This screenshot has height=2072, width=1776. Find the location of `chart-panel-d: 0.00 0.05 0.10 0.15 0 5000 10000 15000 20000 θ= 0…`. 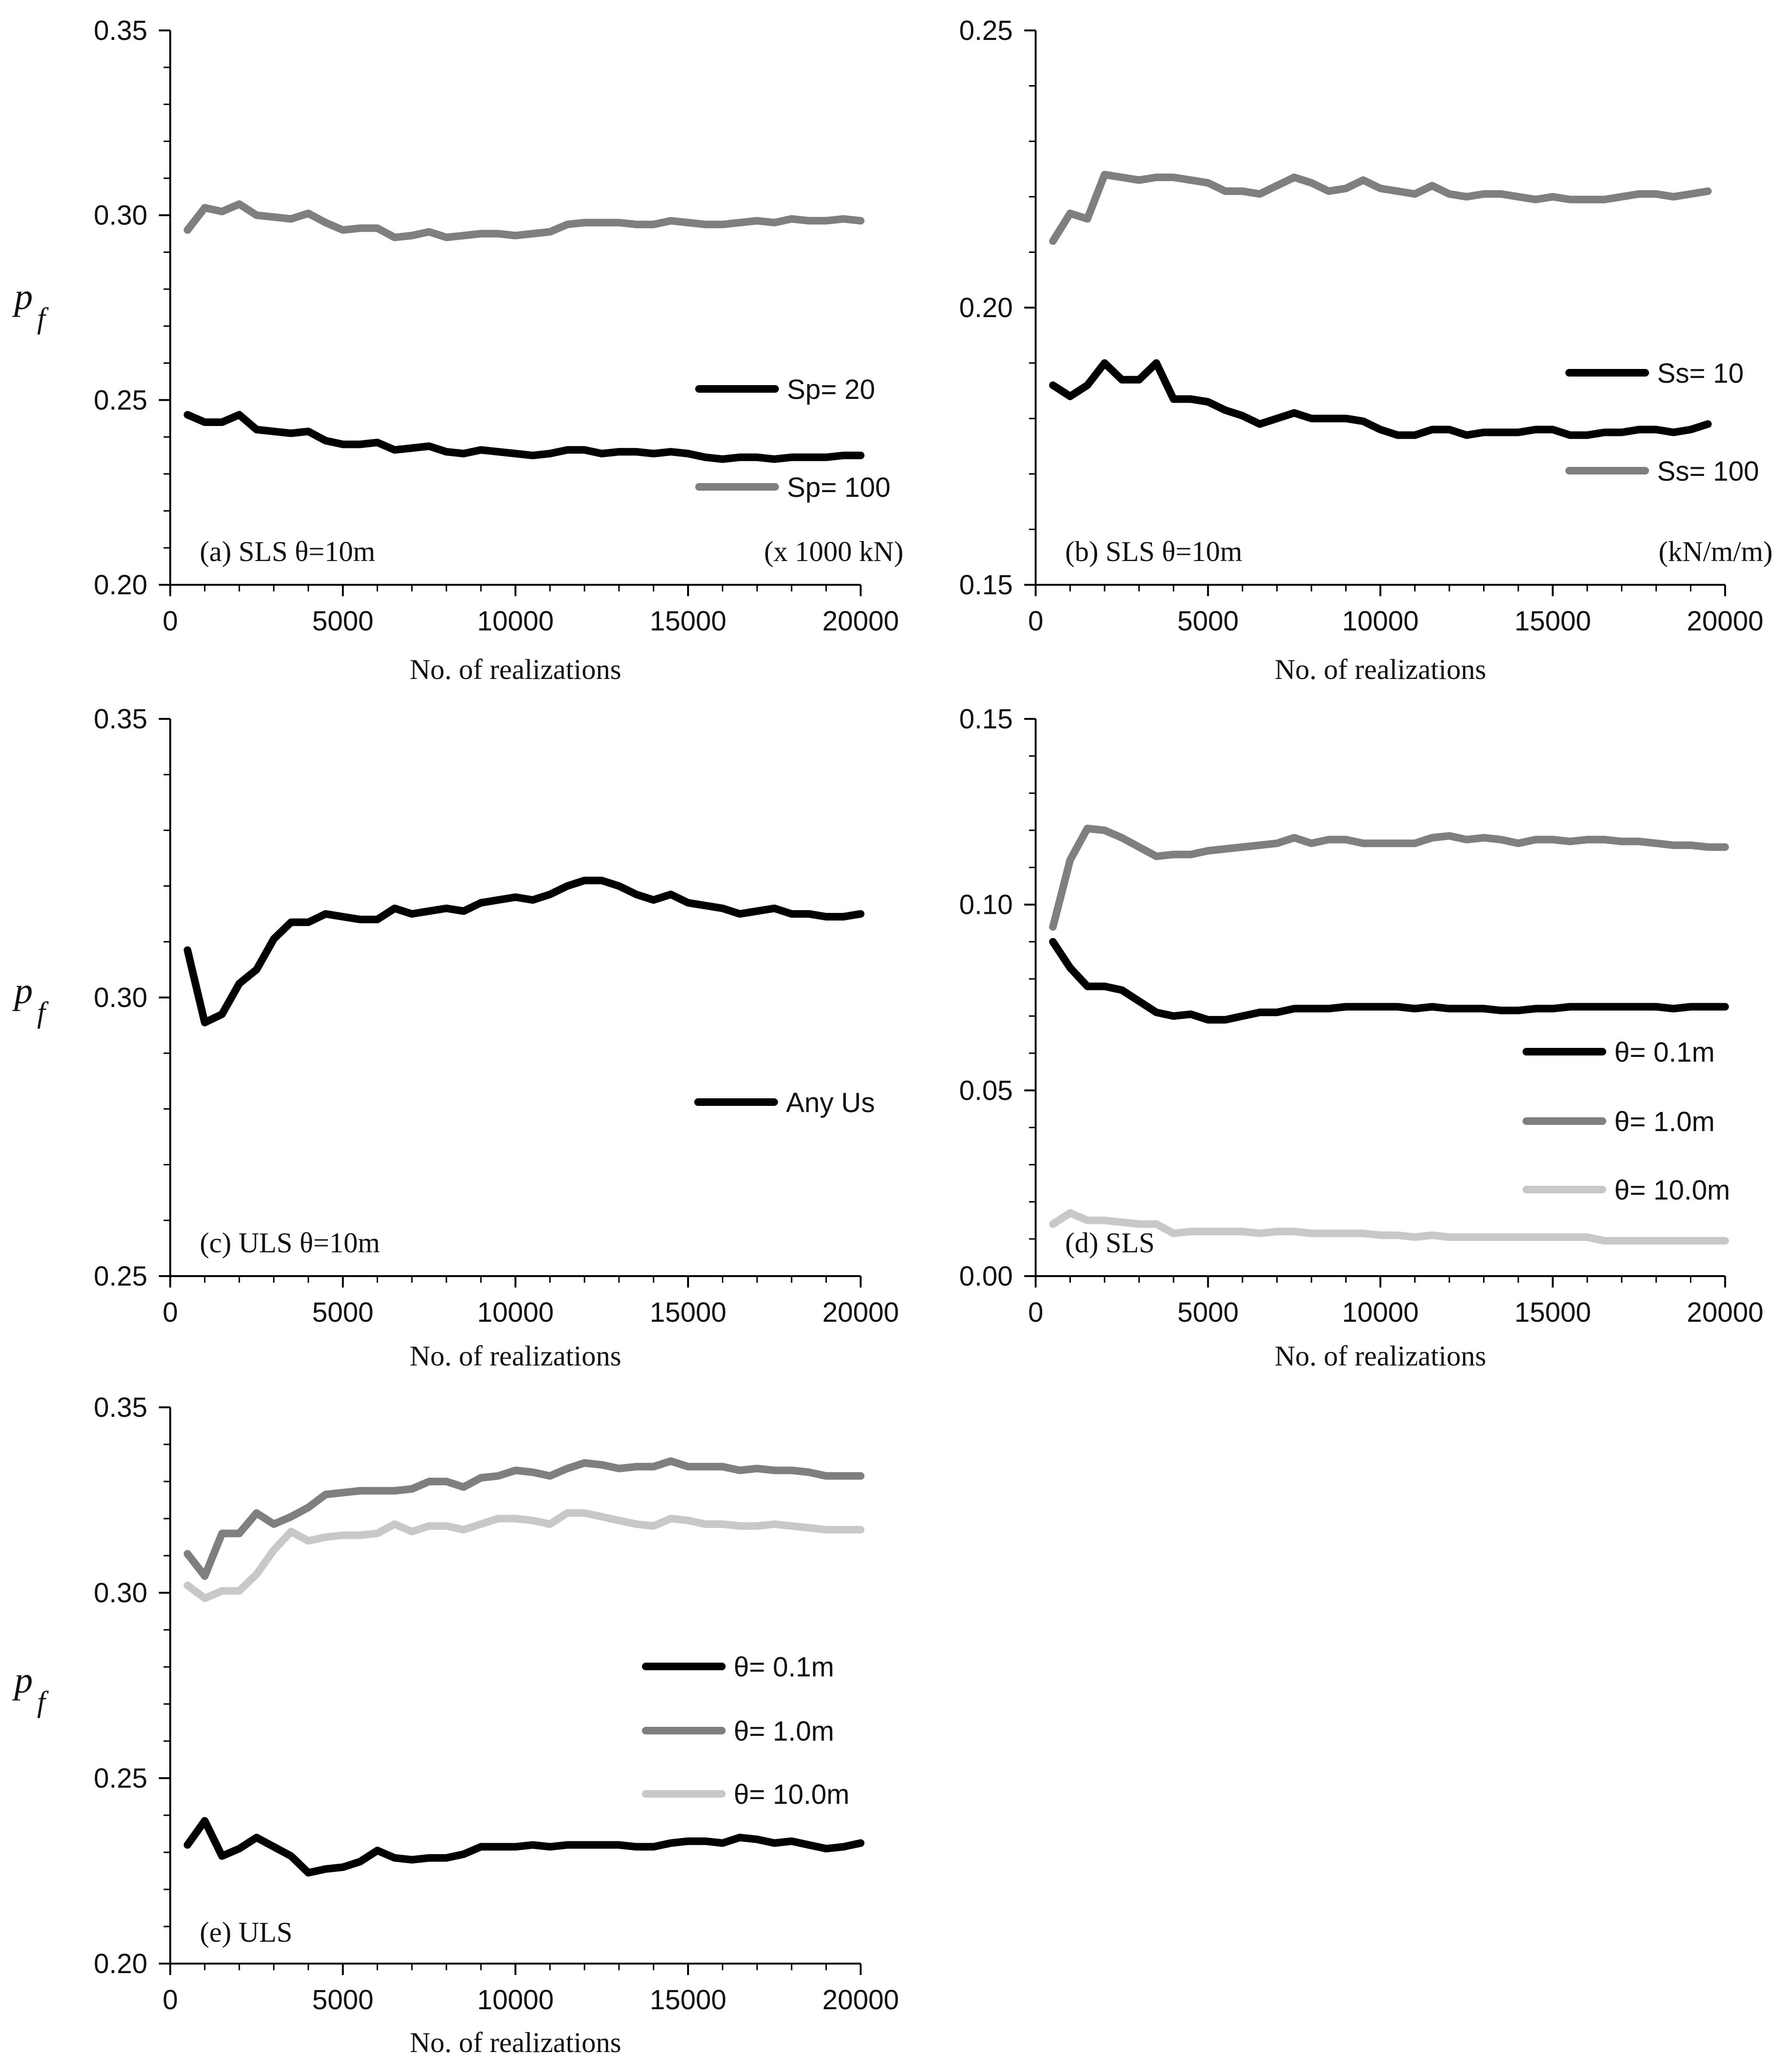

chart-panel-d: 0.00 0.05 0.10 0.15 0 5000 10000 15000 20000 θ= 0… is located at coordinates (1361, 1038).